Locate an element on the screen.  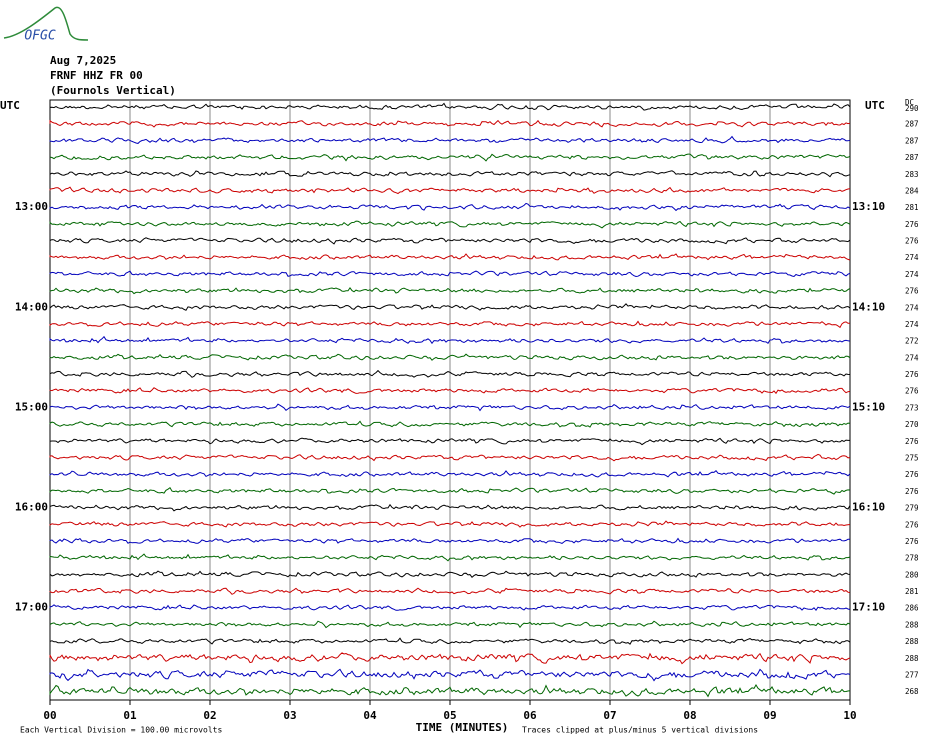
date: Aug 7,2025 is located at coordinates (83, 60).